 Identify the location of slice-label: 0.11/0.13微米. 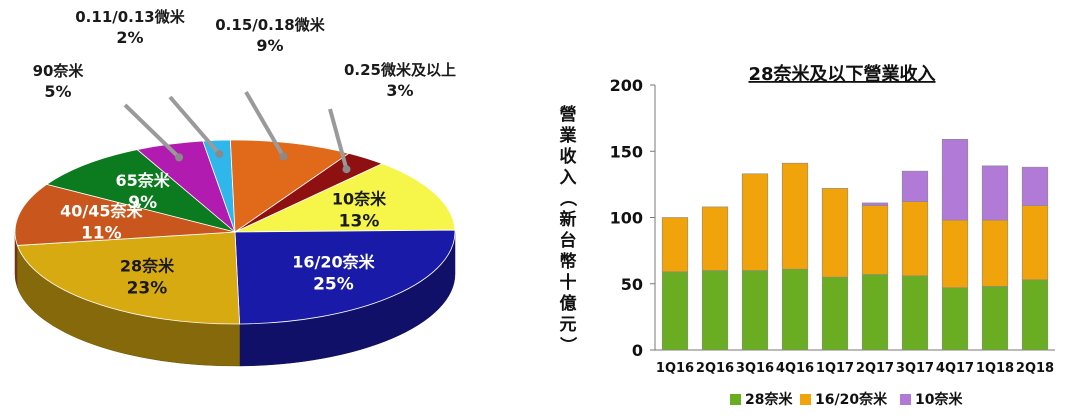
(130, 17).